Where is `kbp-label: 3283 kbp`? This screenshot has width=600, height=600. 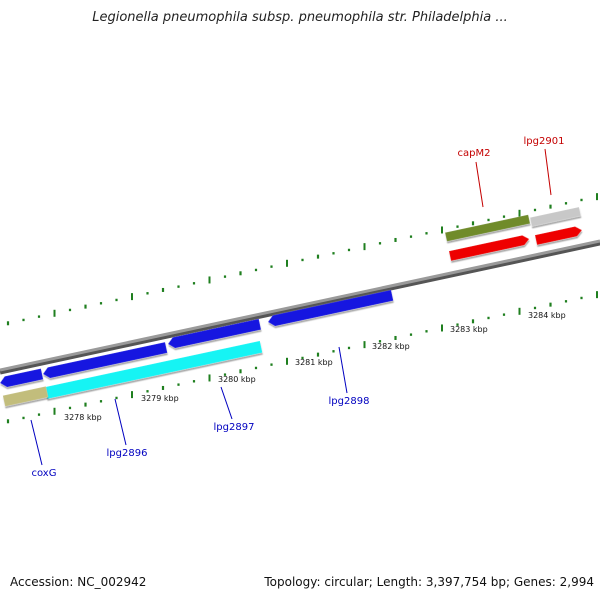 kbp-label: 3283 kbp is located at coordinates (469, 329).